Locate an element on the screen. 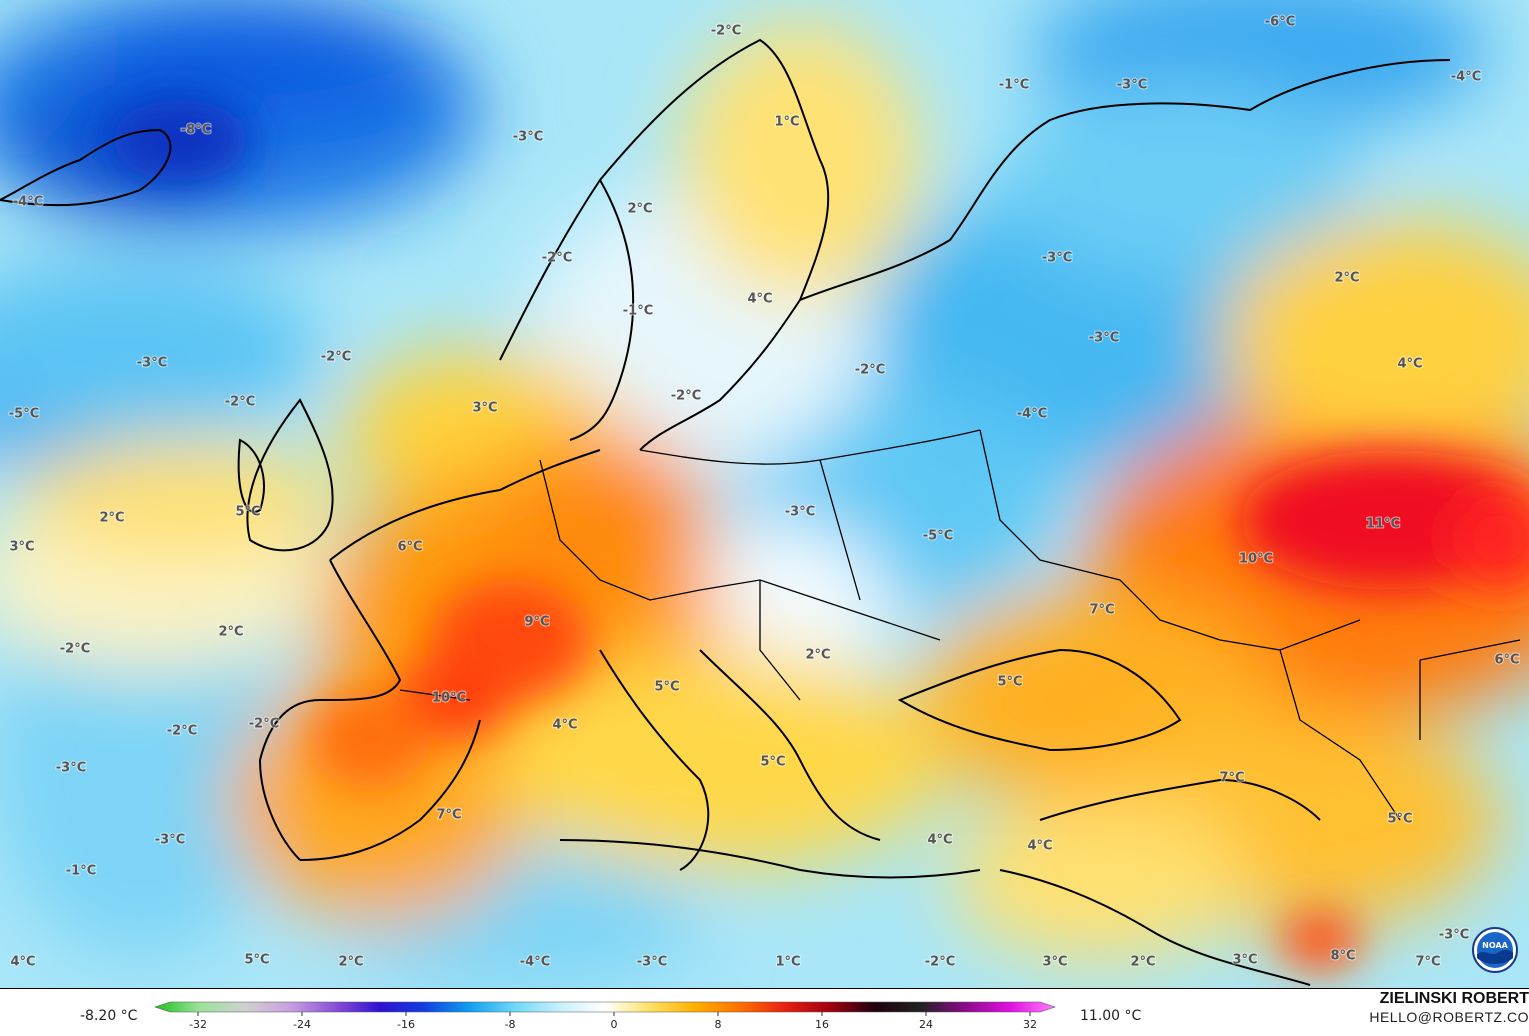  colorbar-tick-label: -24 is located at coordinates (302, 1024).